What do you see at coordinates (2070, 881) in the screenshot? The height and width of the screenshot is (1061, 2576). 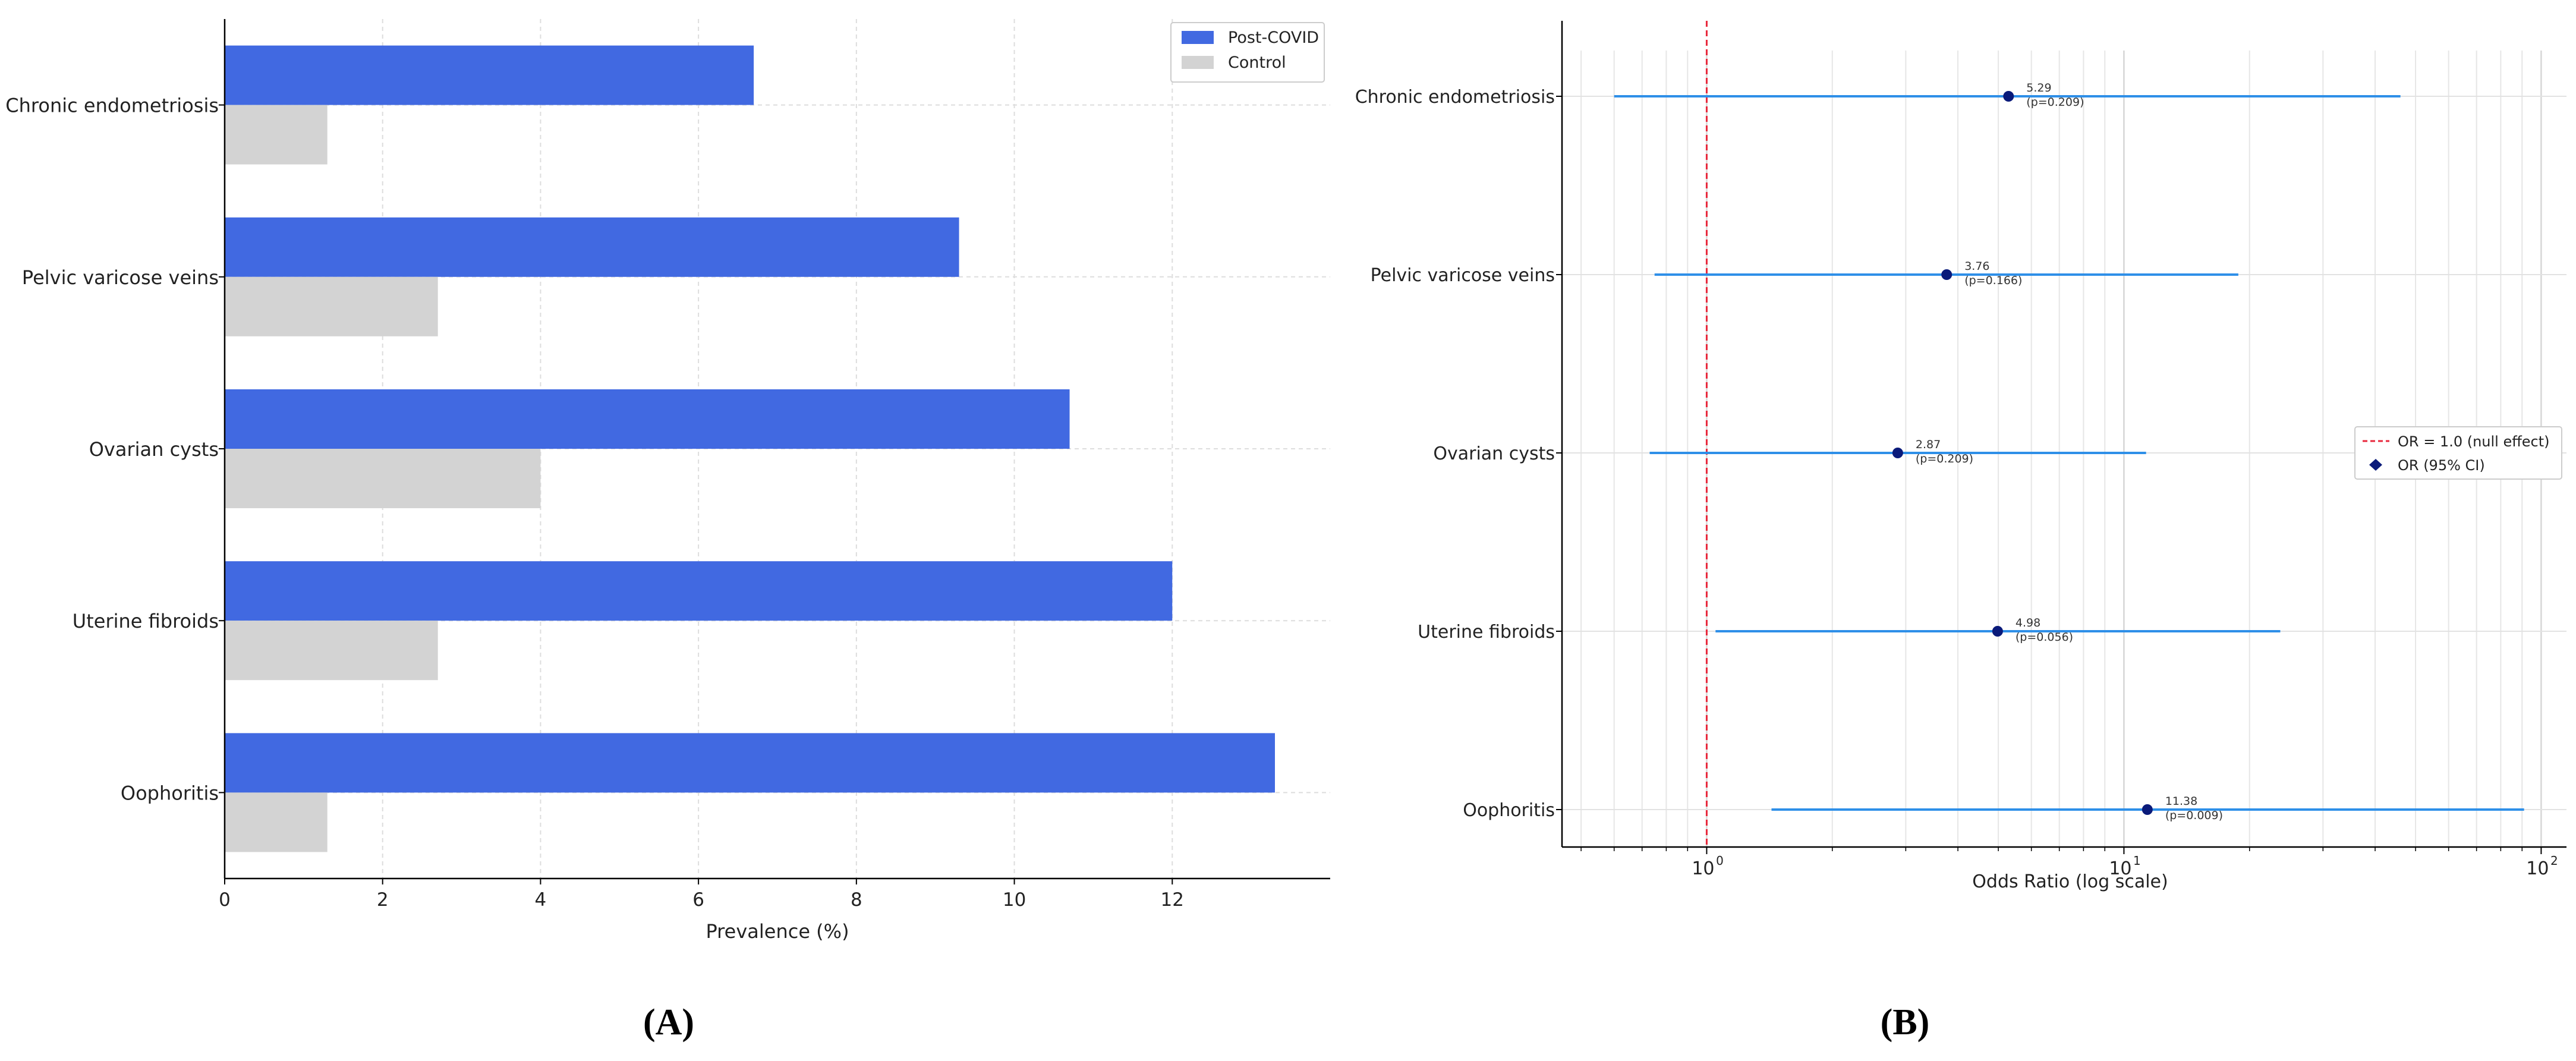 I see `x-axis-label: Odds Ratio (log scale)` at bounding box center [2070, 881].